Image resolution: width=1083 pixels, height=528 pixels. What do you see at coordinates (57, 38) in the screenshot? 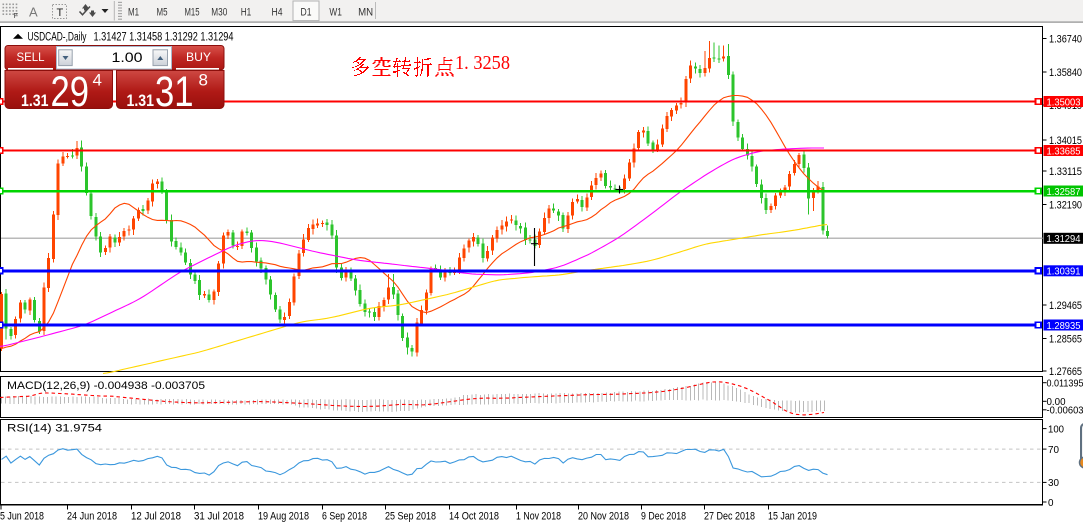
I see `svg-text: USDCAD-,Daily` at bounding box center [57, 38].